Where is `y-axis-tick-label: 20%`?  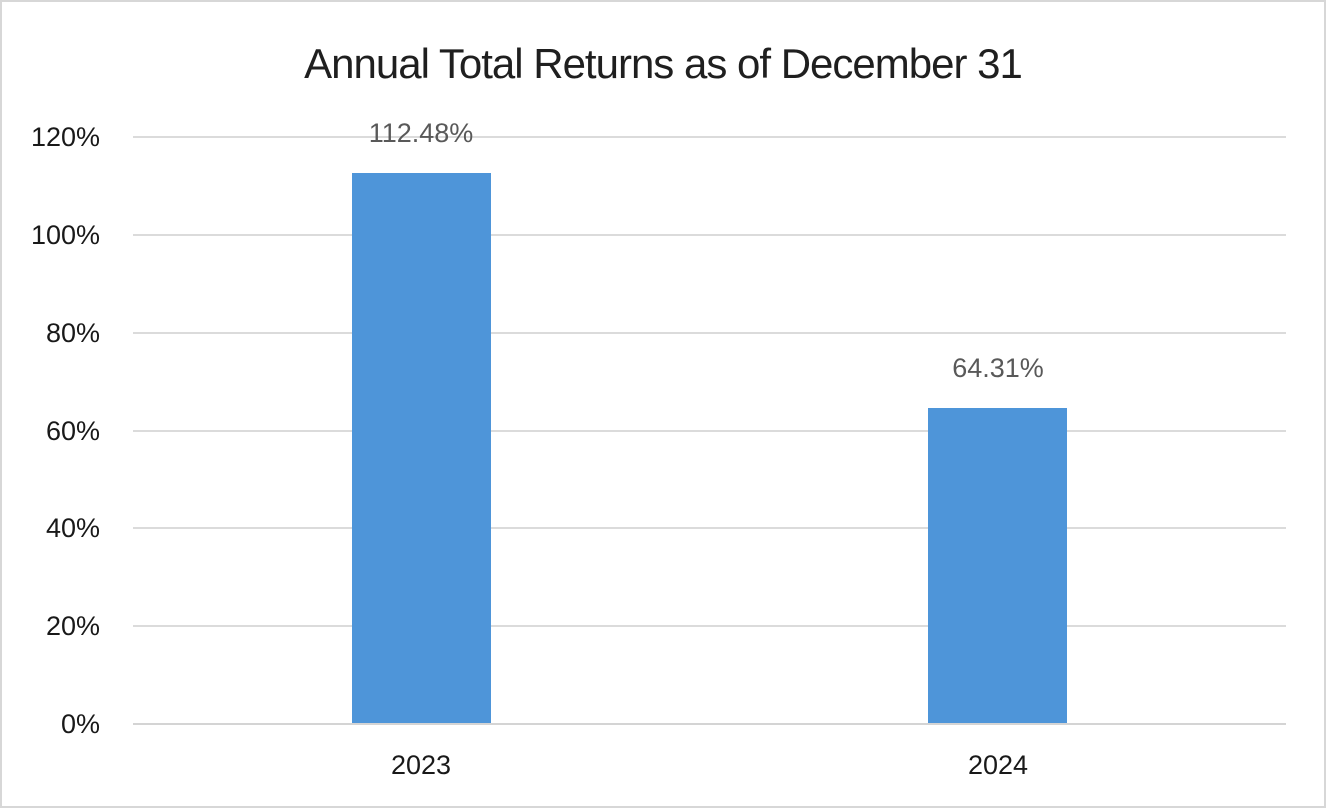 y-axis-tick-label: 20% is located at coordinates (72, 626).